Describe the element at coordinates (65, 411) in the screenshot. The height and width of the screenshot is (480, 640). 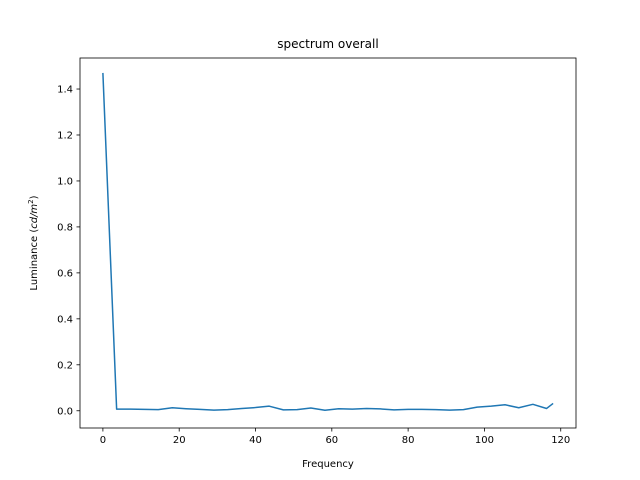
I see `y-tick-label: 0.0` at that location.